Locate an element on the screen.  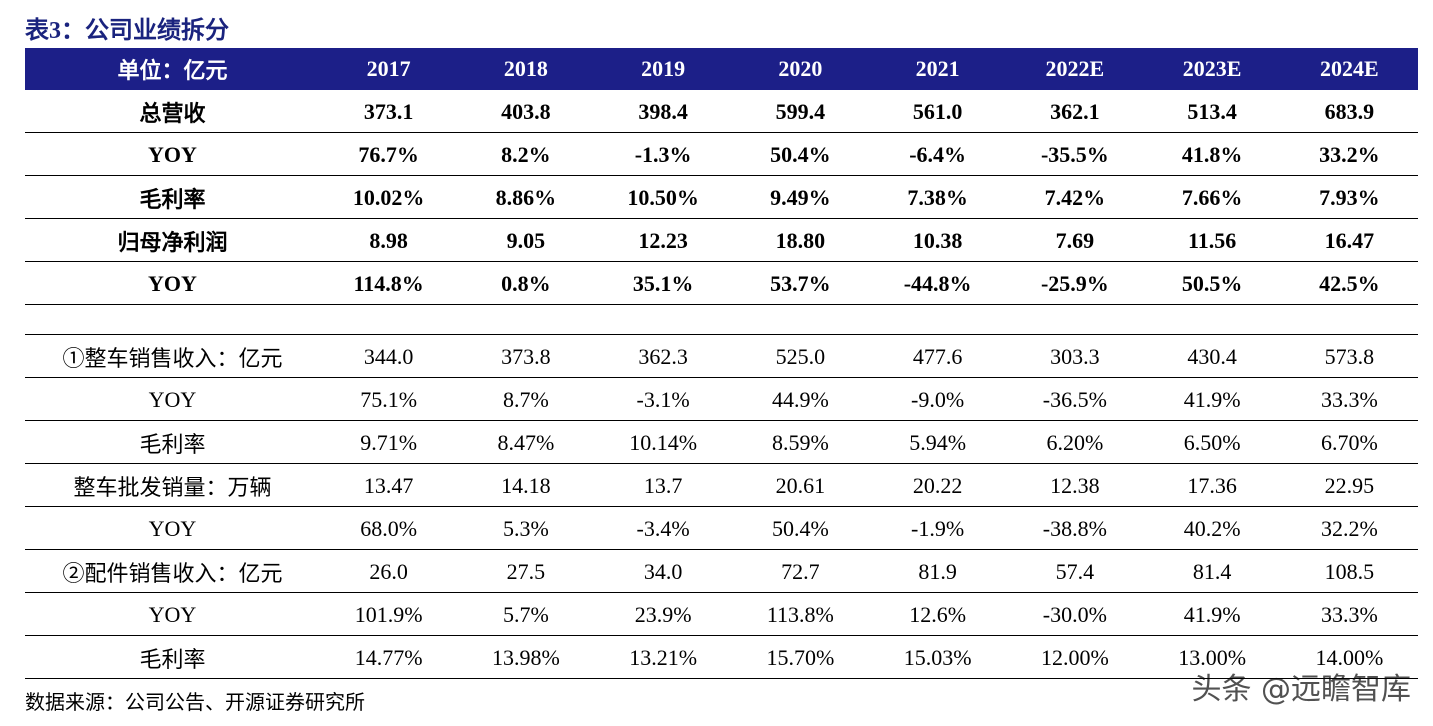
cell-value: 9.05 is located at coordinates (526, 240).